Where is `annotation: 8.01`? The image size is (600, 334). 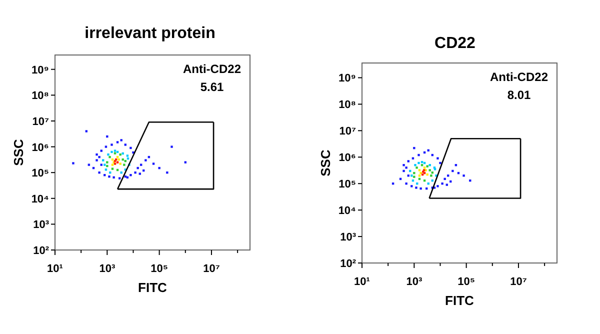 annotation: 8.01 is located at coordinates (519, 95).